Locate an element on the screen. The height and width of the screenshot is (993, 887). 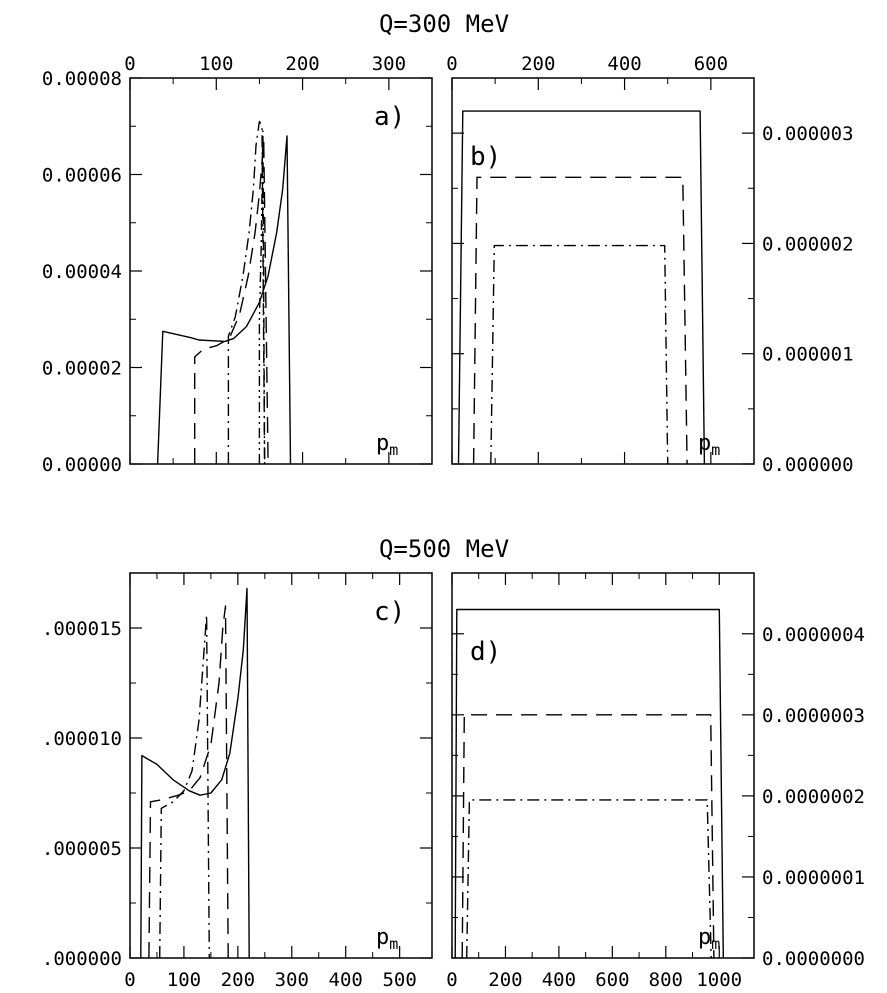
y-tick-label: 0.000003 is located at coordinates (808, 134).